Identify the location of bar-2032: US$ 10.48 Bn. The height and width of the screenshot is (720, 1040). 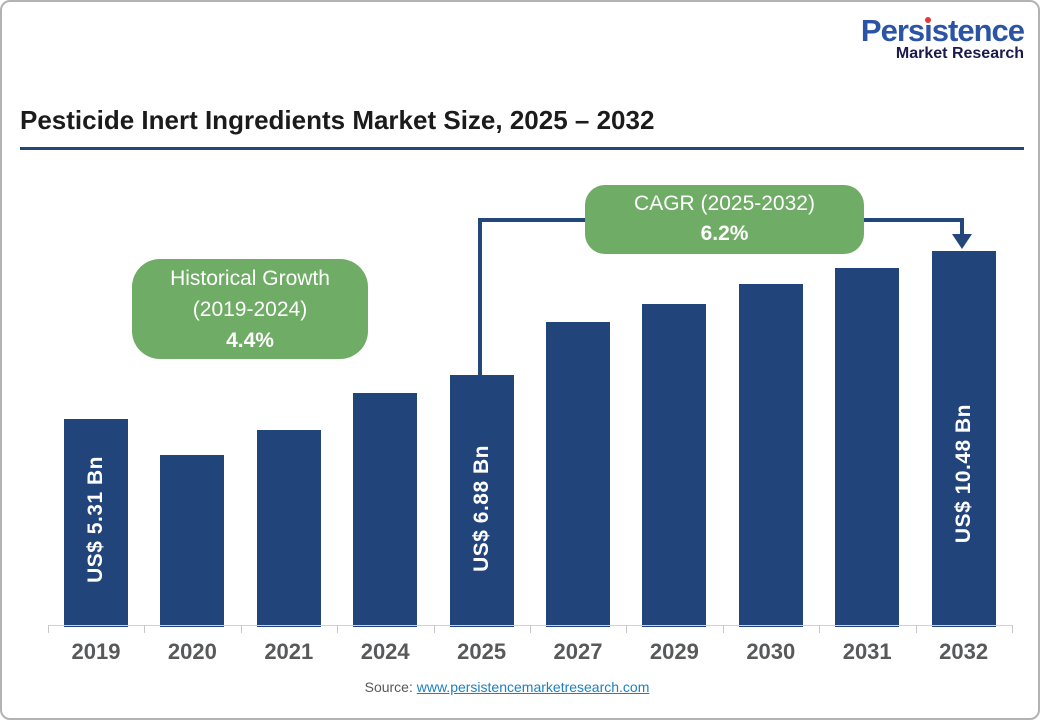
(963, 439).